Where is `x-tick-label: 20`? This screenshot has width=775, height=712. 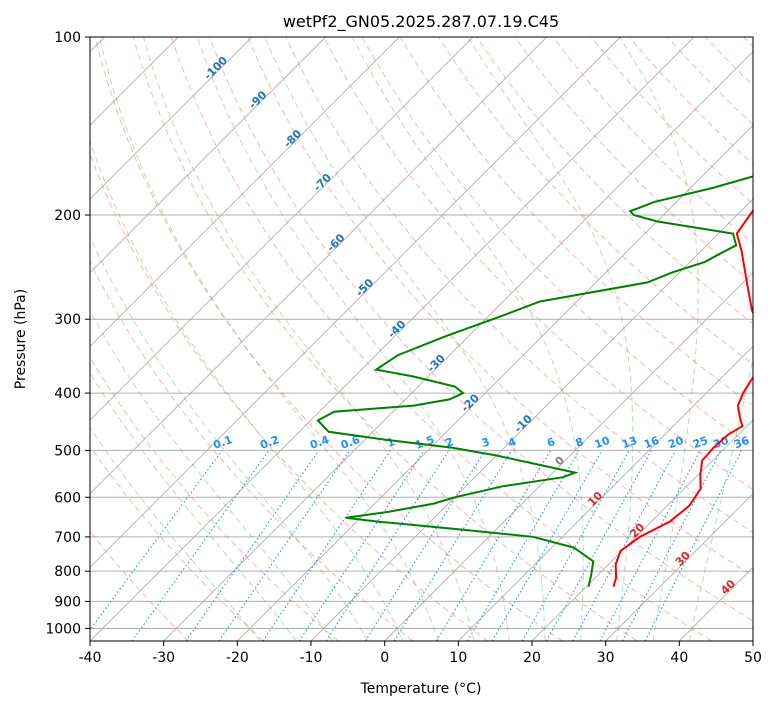
x-tick-label: 20 is located at coordinates (532, 658).